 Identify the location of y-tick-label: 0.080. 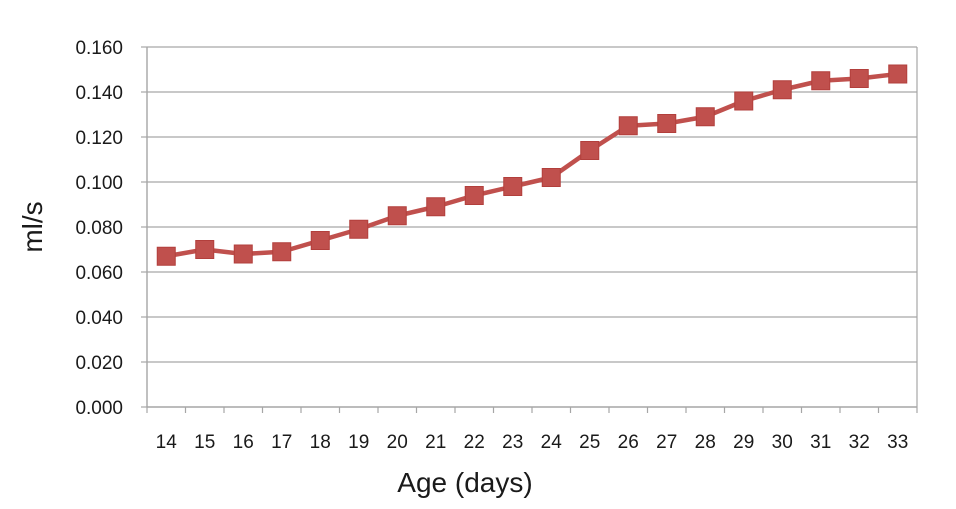
(99, 228).